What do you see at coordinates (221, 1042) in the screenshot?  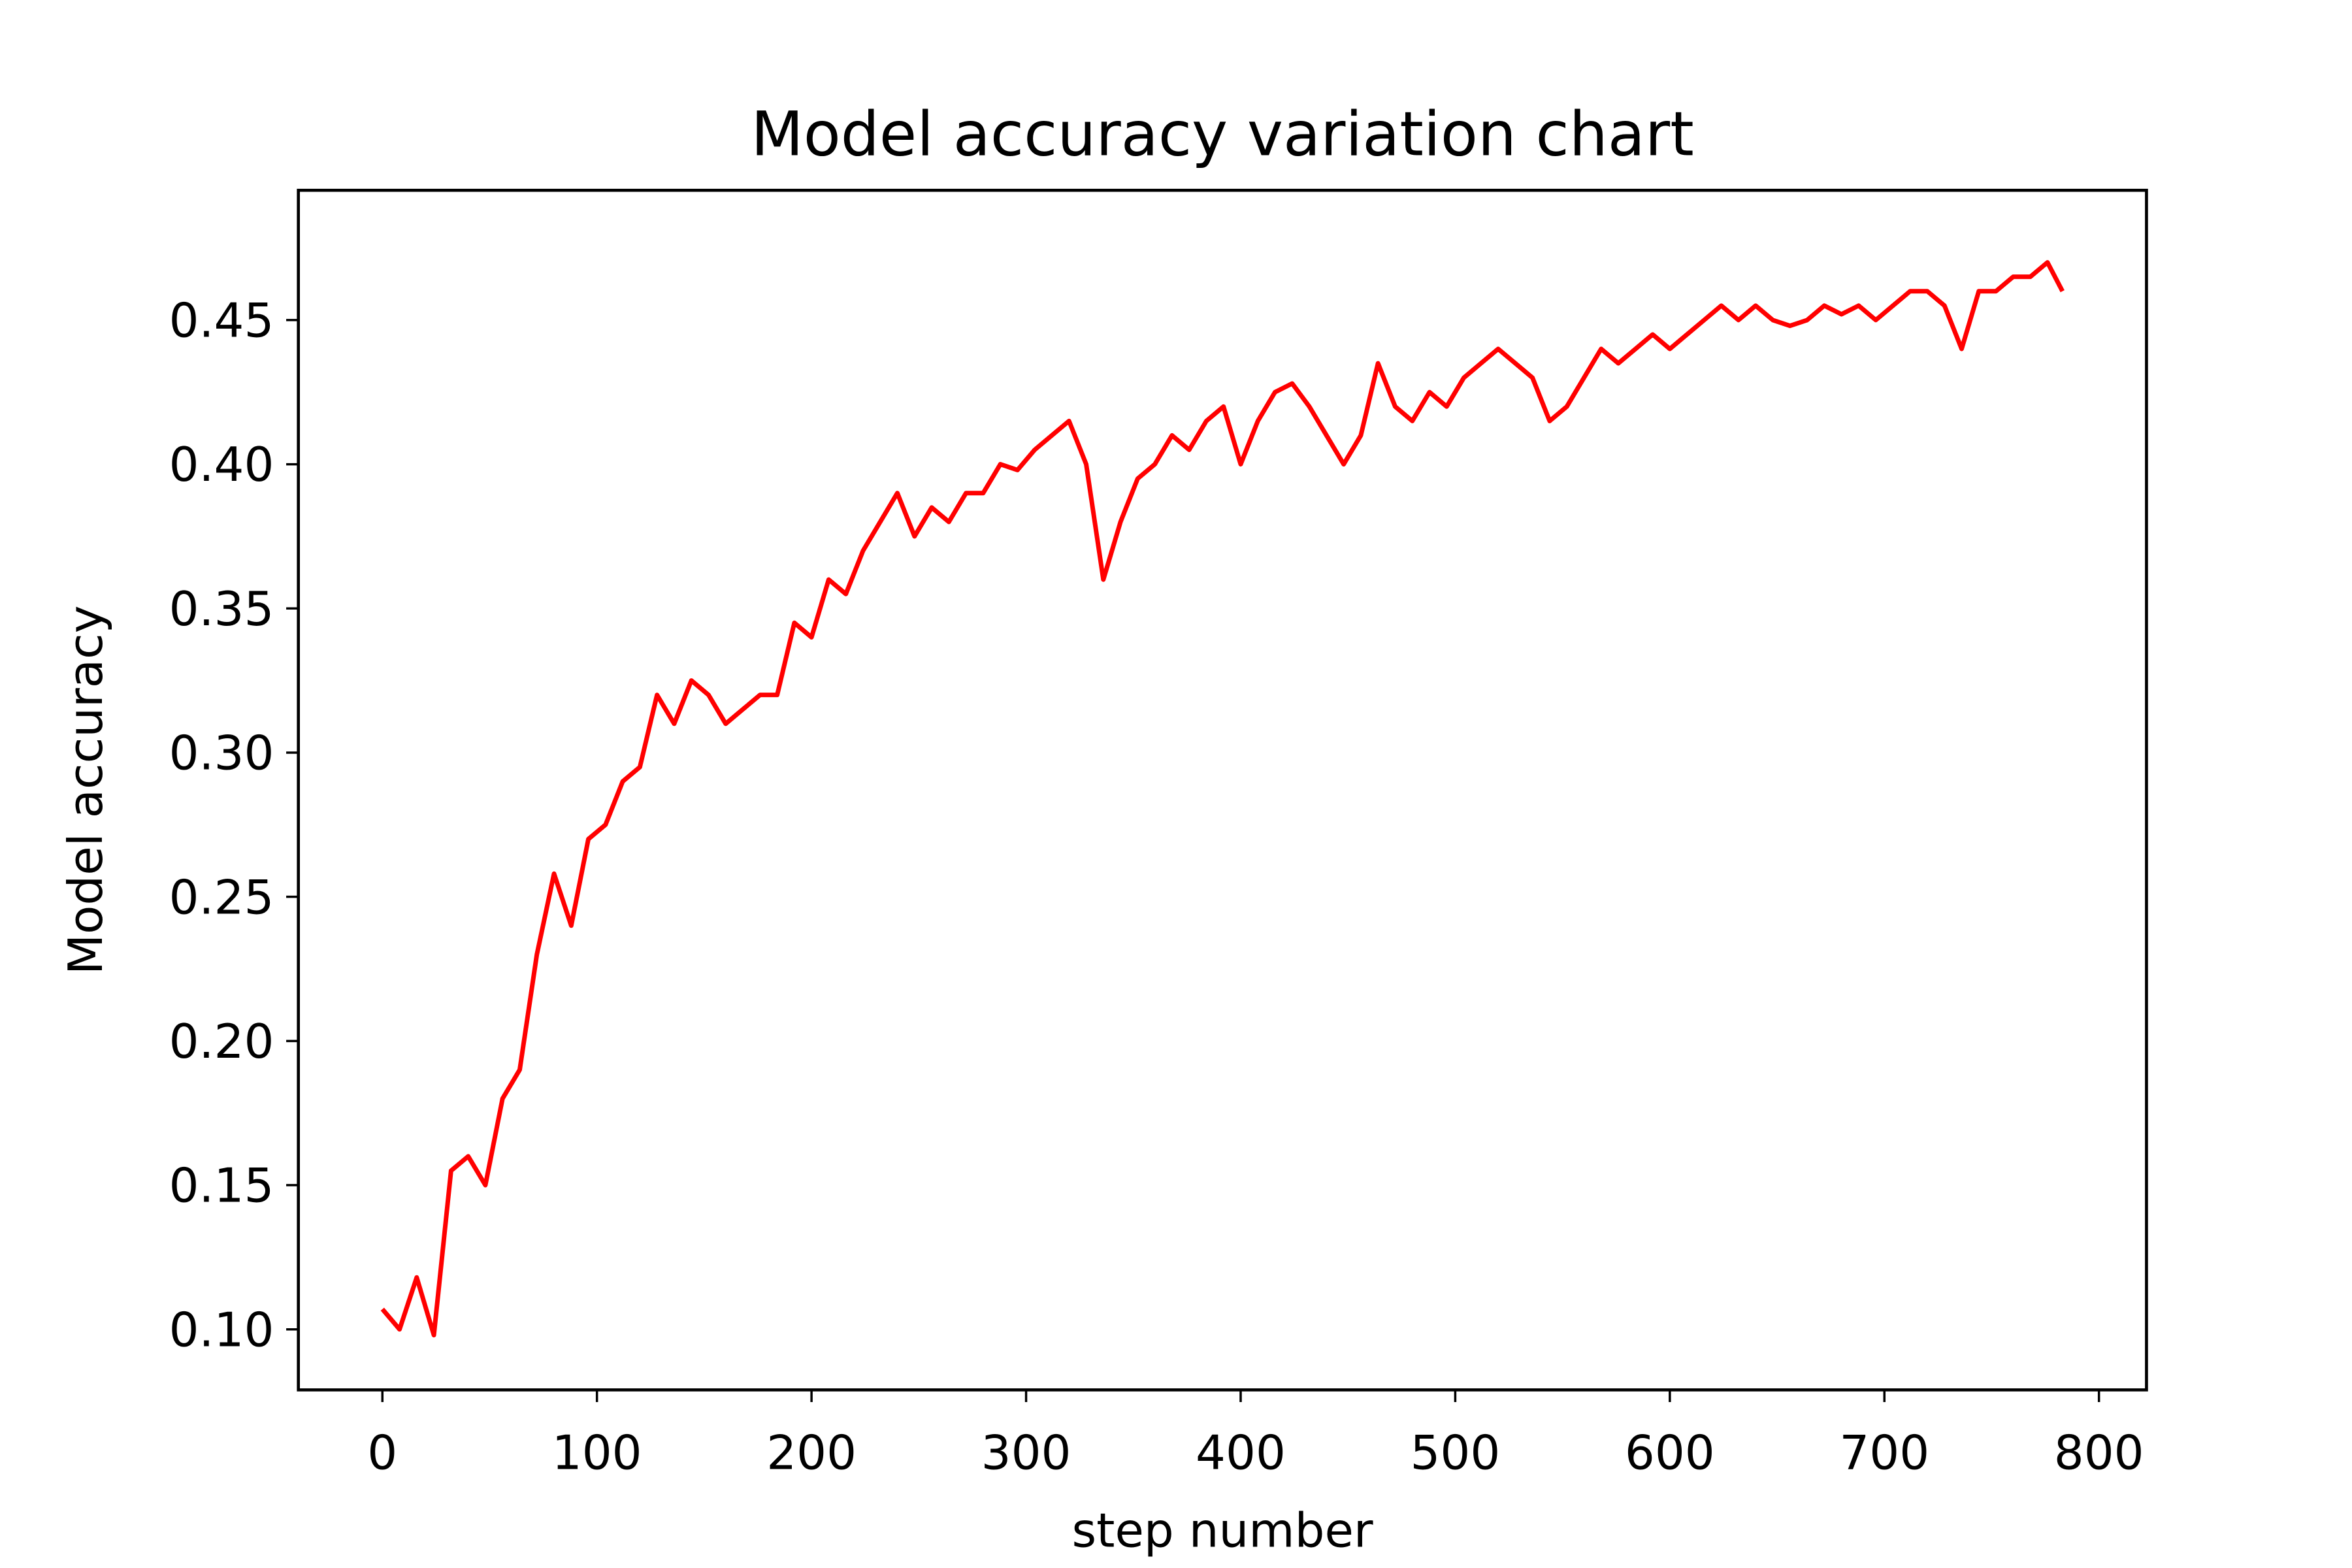 I see `y-tick-label: 0.20` at bounding box center [221, 1042].